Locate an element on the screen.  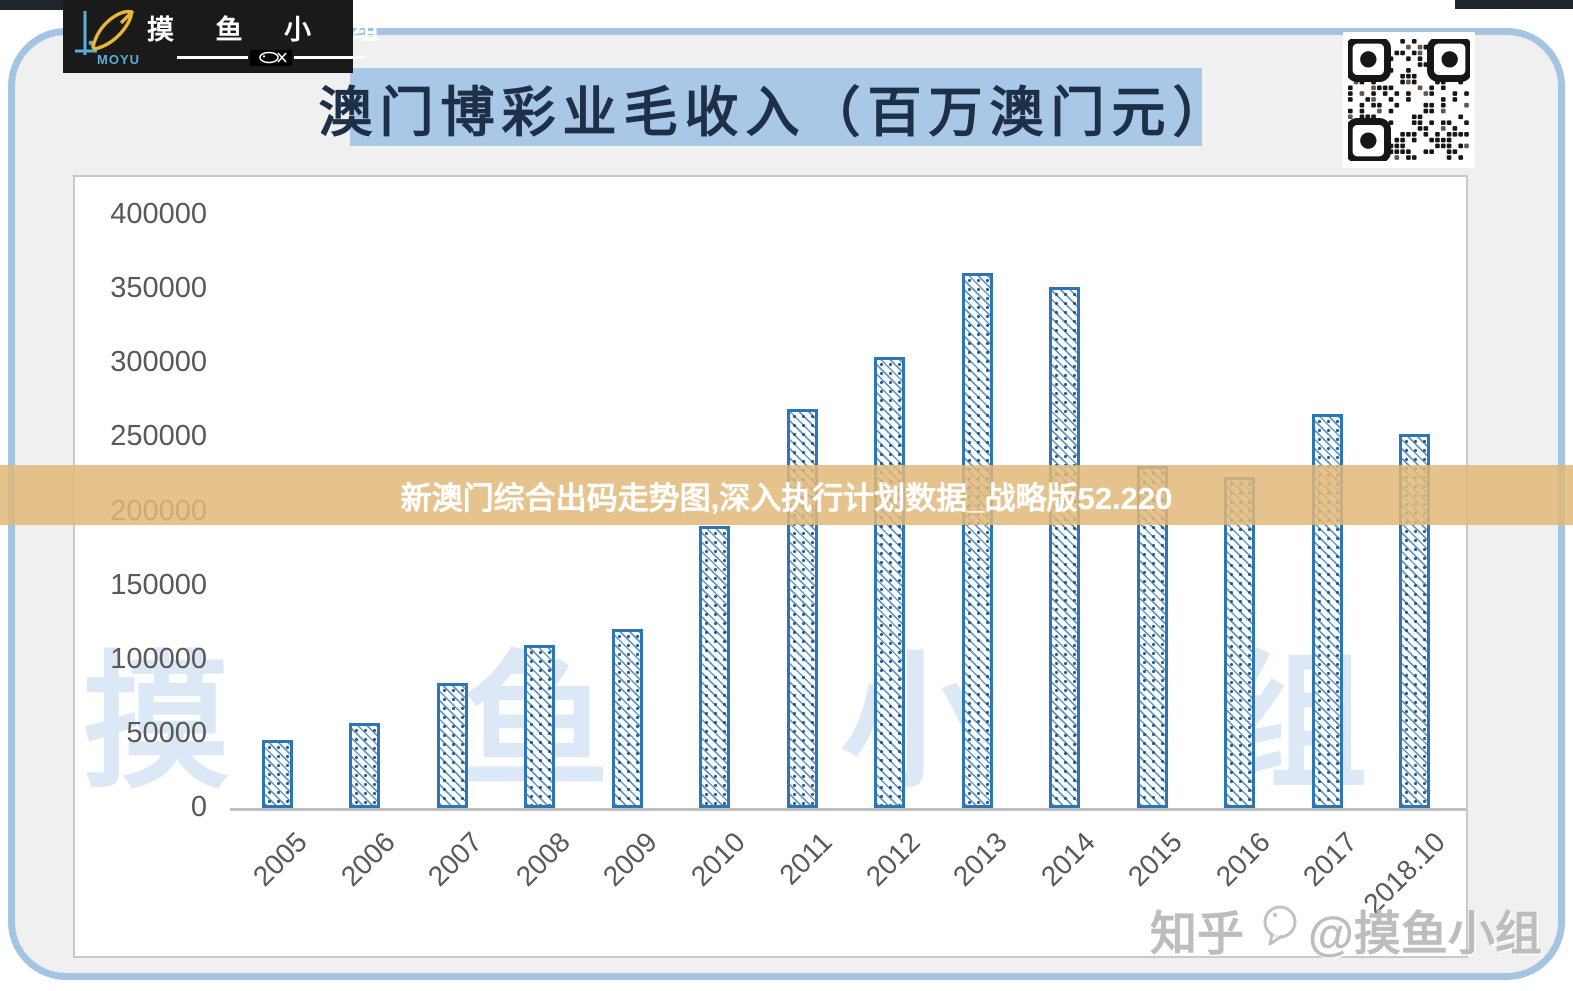
logo-underline-right is located at coordinates (329, 57).